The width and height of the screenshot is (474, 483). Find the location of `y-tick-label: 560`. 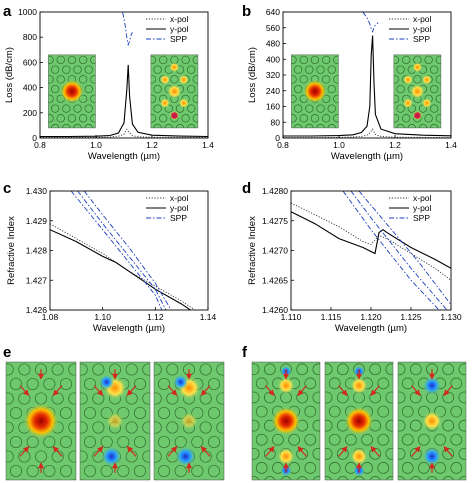

y-tick-label: 560 is located at coordinates (273, 28).